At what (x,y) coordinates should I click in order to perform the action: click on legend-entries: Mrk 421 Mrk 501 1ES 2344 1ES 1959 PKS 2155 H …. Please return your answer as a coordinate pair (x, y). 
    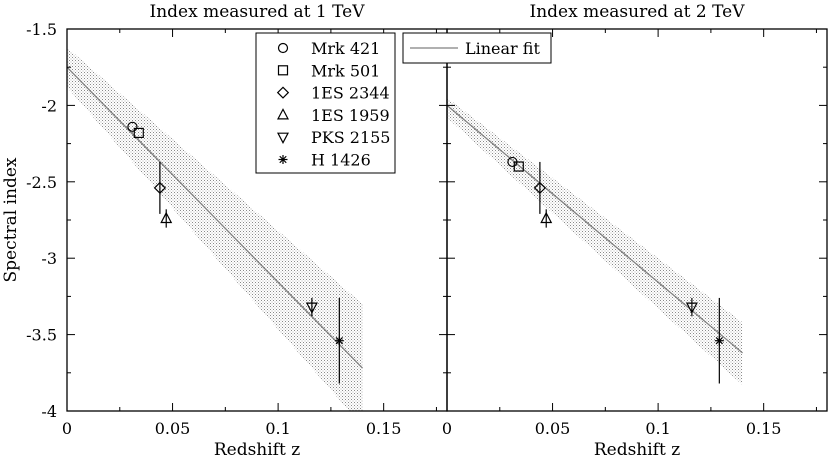
    Looking at the image, I should click on (333, 104).